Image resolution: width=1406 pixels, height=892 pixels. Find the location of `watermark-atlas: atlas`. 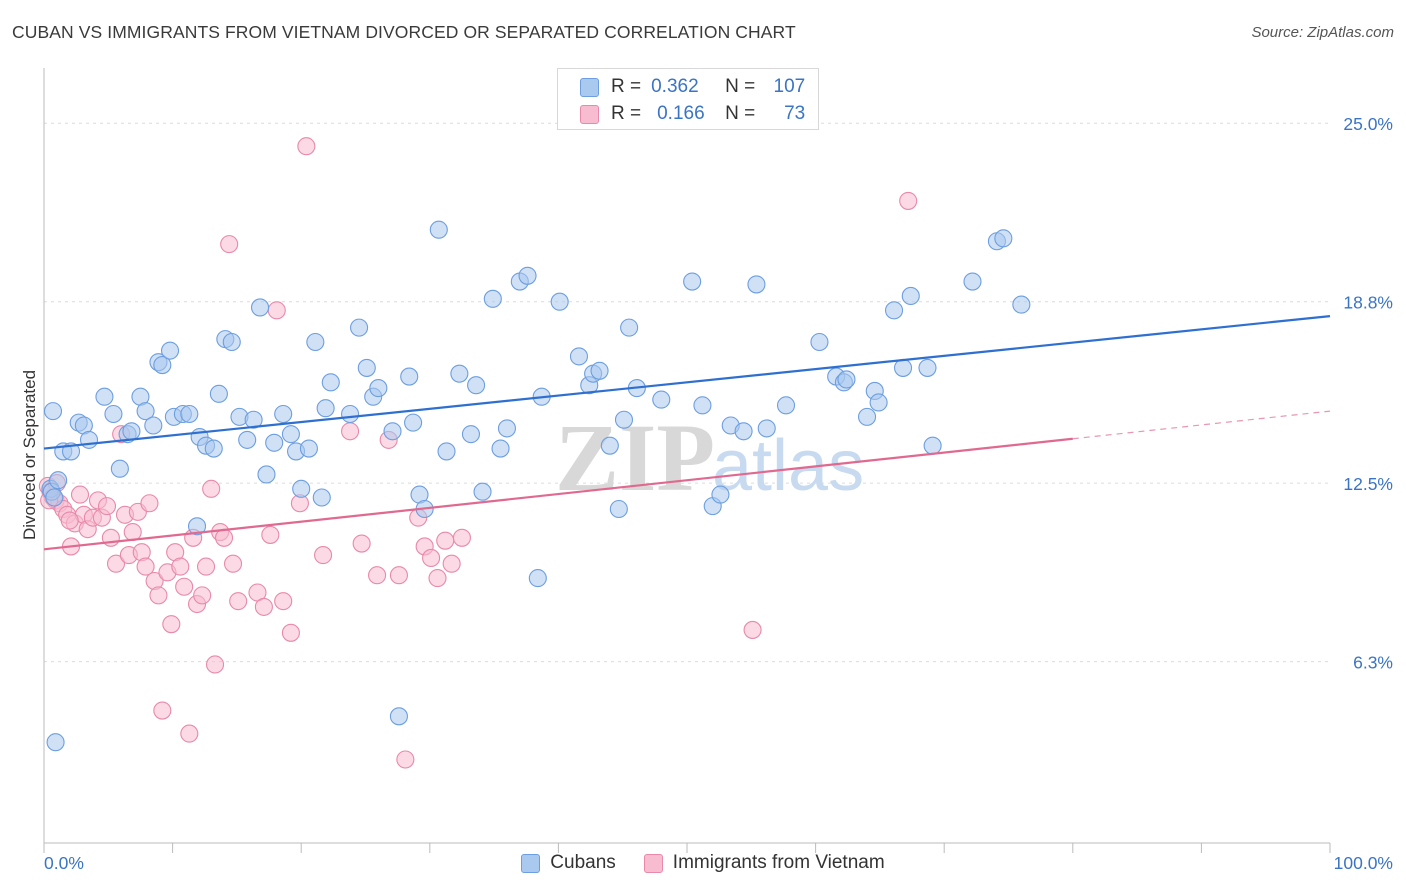

watermark-atlas: atlas is located at coordinates (788, 466).